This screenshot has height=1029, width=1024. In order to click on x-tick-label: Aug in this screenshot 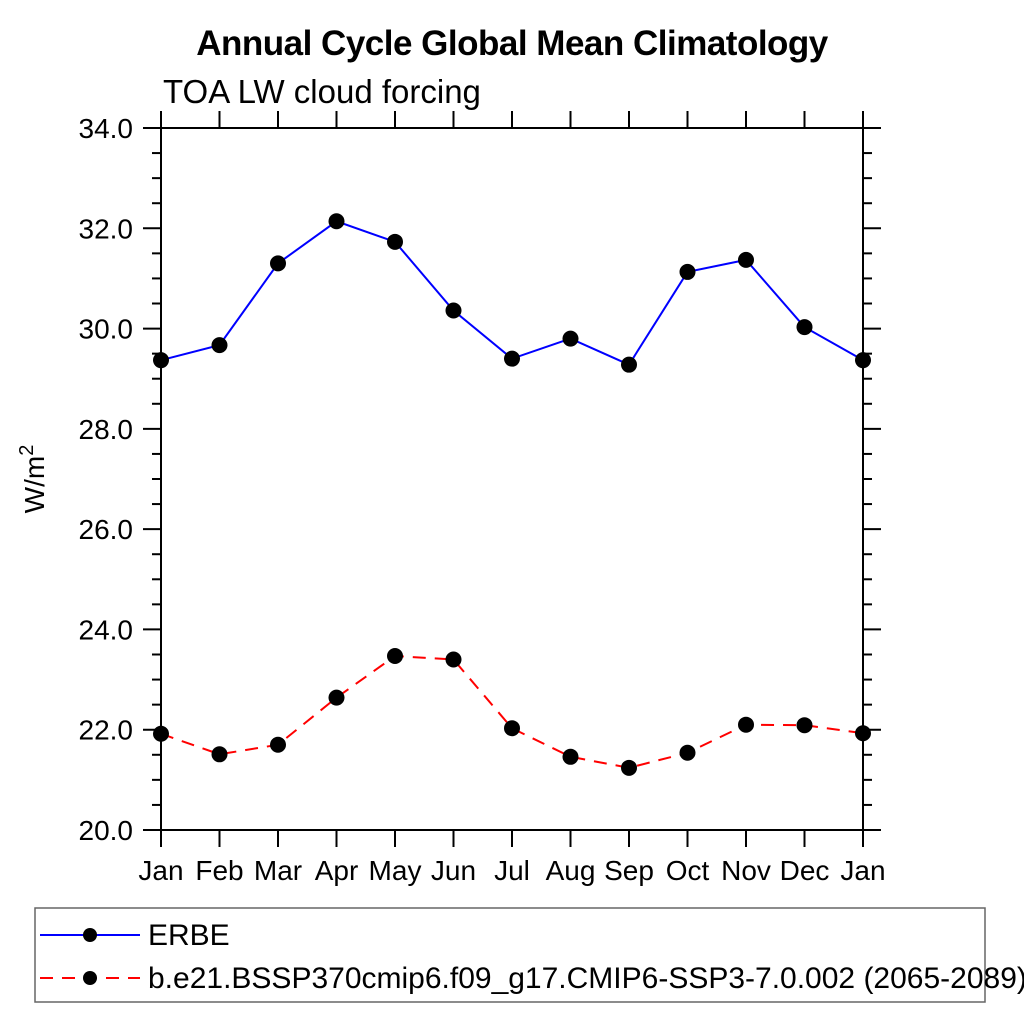, I will do `click(571, 870)`.